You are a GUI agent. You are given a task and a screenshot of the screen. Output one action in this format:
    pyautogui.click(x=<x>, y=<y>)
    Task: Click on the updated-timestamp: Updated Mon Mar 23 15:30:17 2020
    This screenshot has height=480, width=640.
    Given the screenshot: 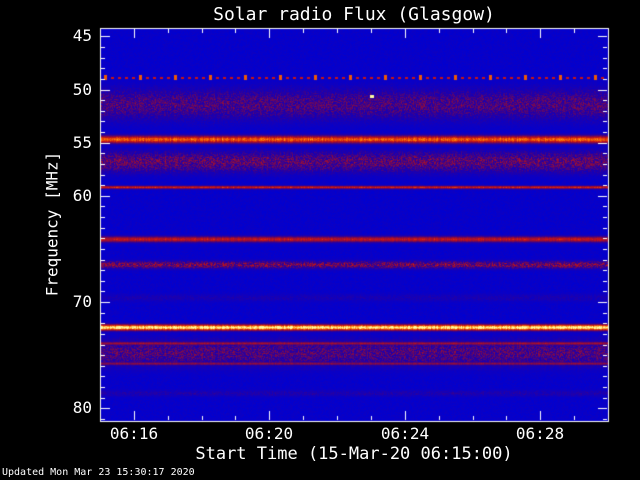 What is the action you would take?
    pyautogui.click(x=98, y=472)
    